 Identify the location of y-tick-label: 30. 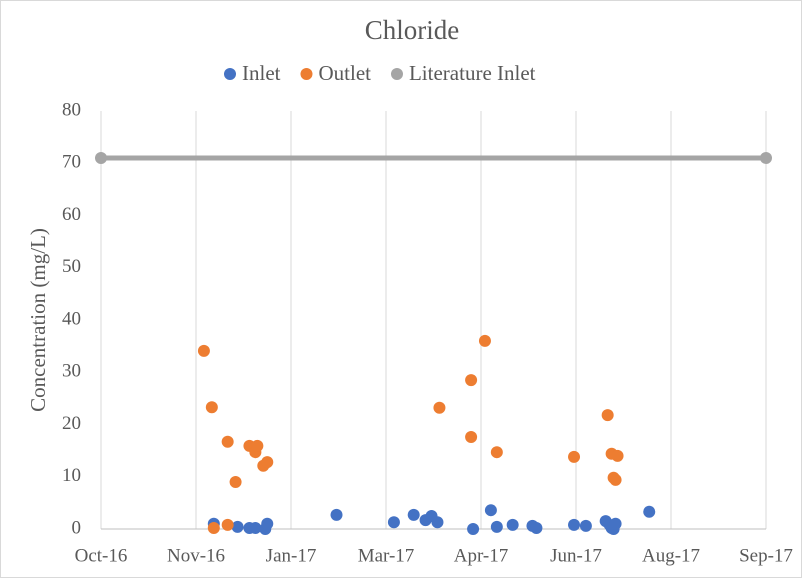
(71, 371).